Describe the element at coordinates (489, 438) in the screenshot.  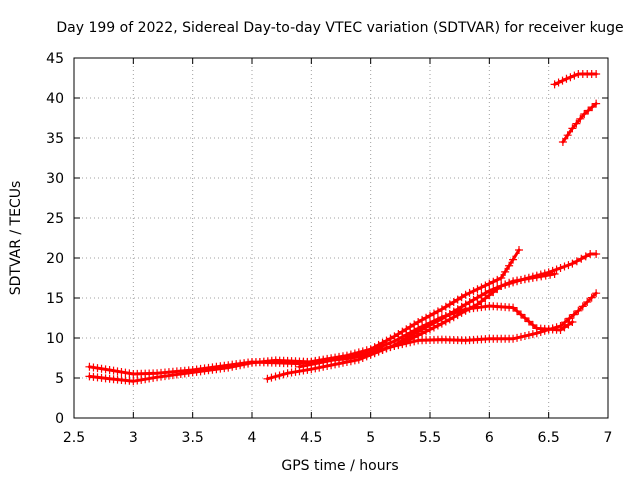
I see `x-tick-label: 6` at that location.